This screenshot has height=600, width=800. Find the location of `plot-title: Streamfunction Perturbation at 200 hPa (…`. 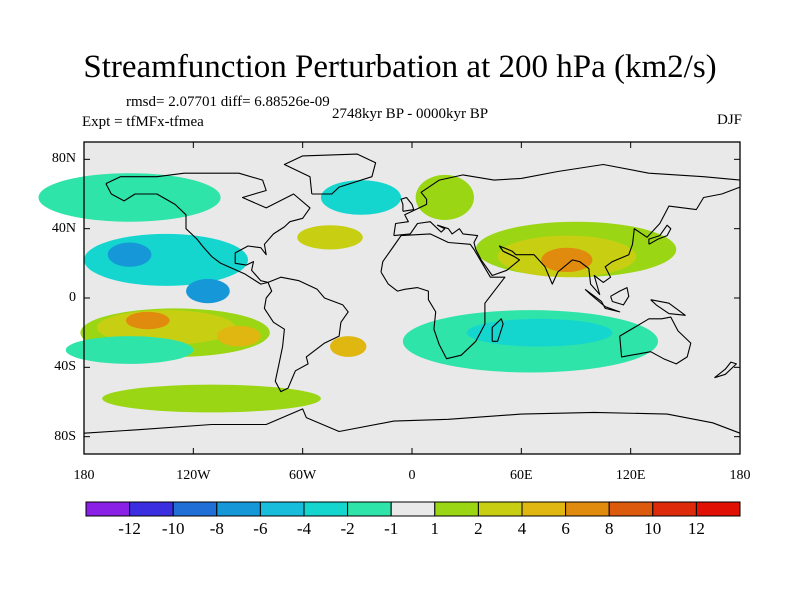

plot-title: Streamfunction Perturbation at 200 hPa (… is located at coordinates (400, 67).